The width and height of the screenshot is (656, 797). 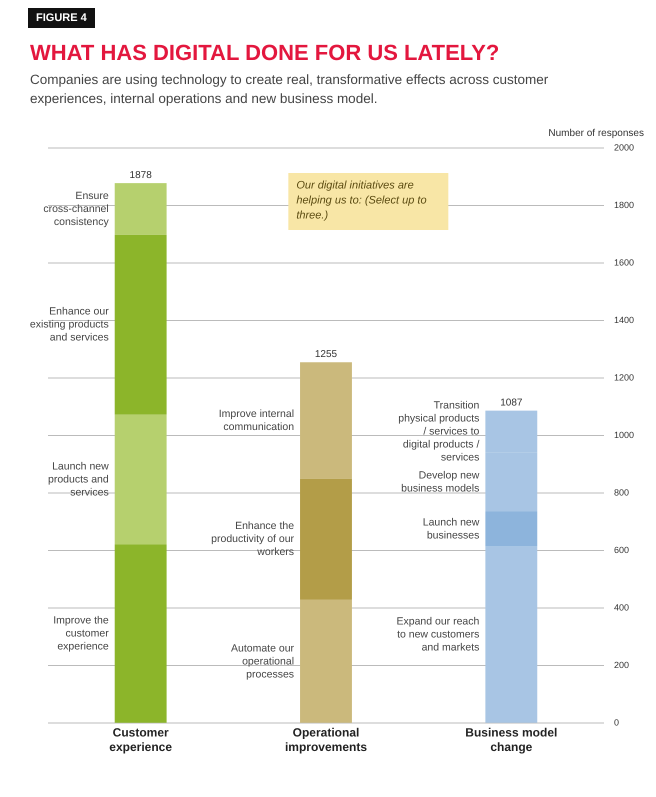 What do you see at coordinates (624, 263) in the screenshot?
I see `y-tick-label: 1600` at bounding box center [624, 263].